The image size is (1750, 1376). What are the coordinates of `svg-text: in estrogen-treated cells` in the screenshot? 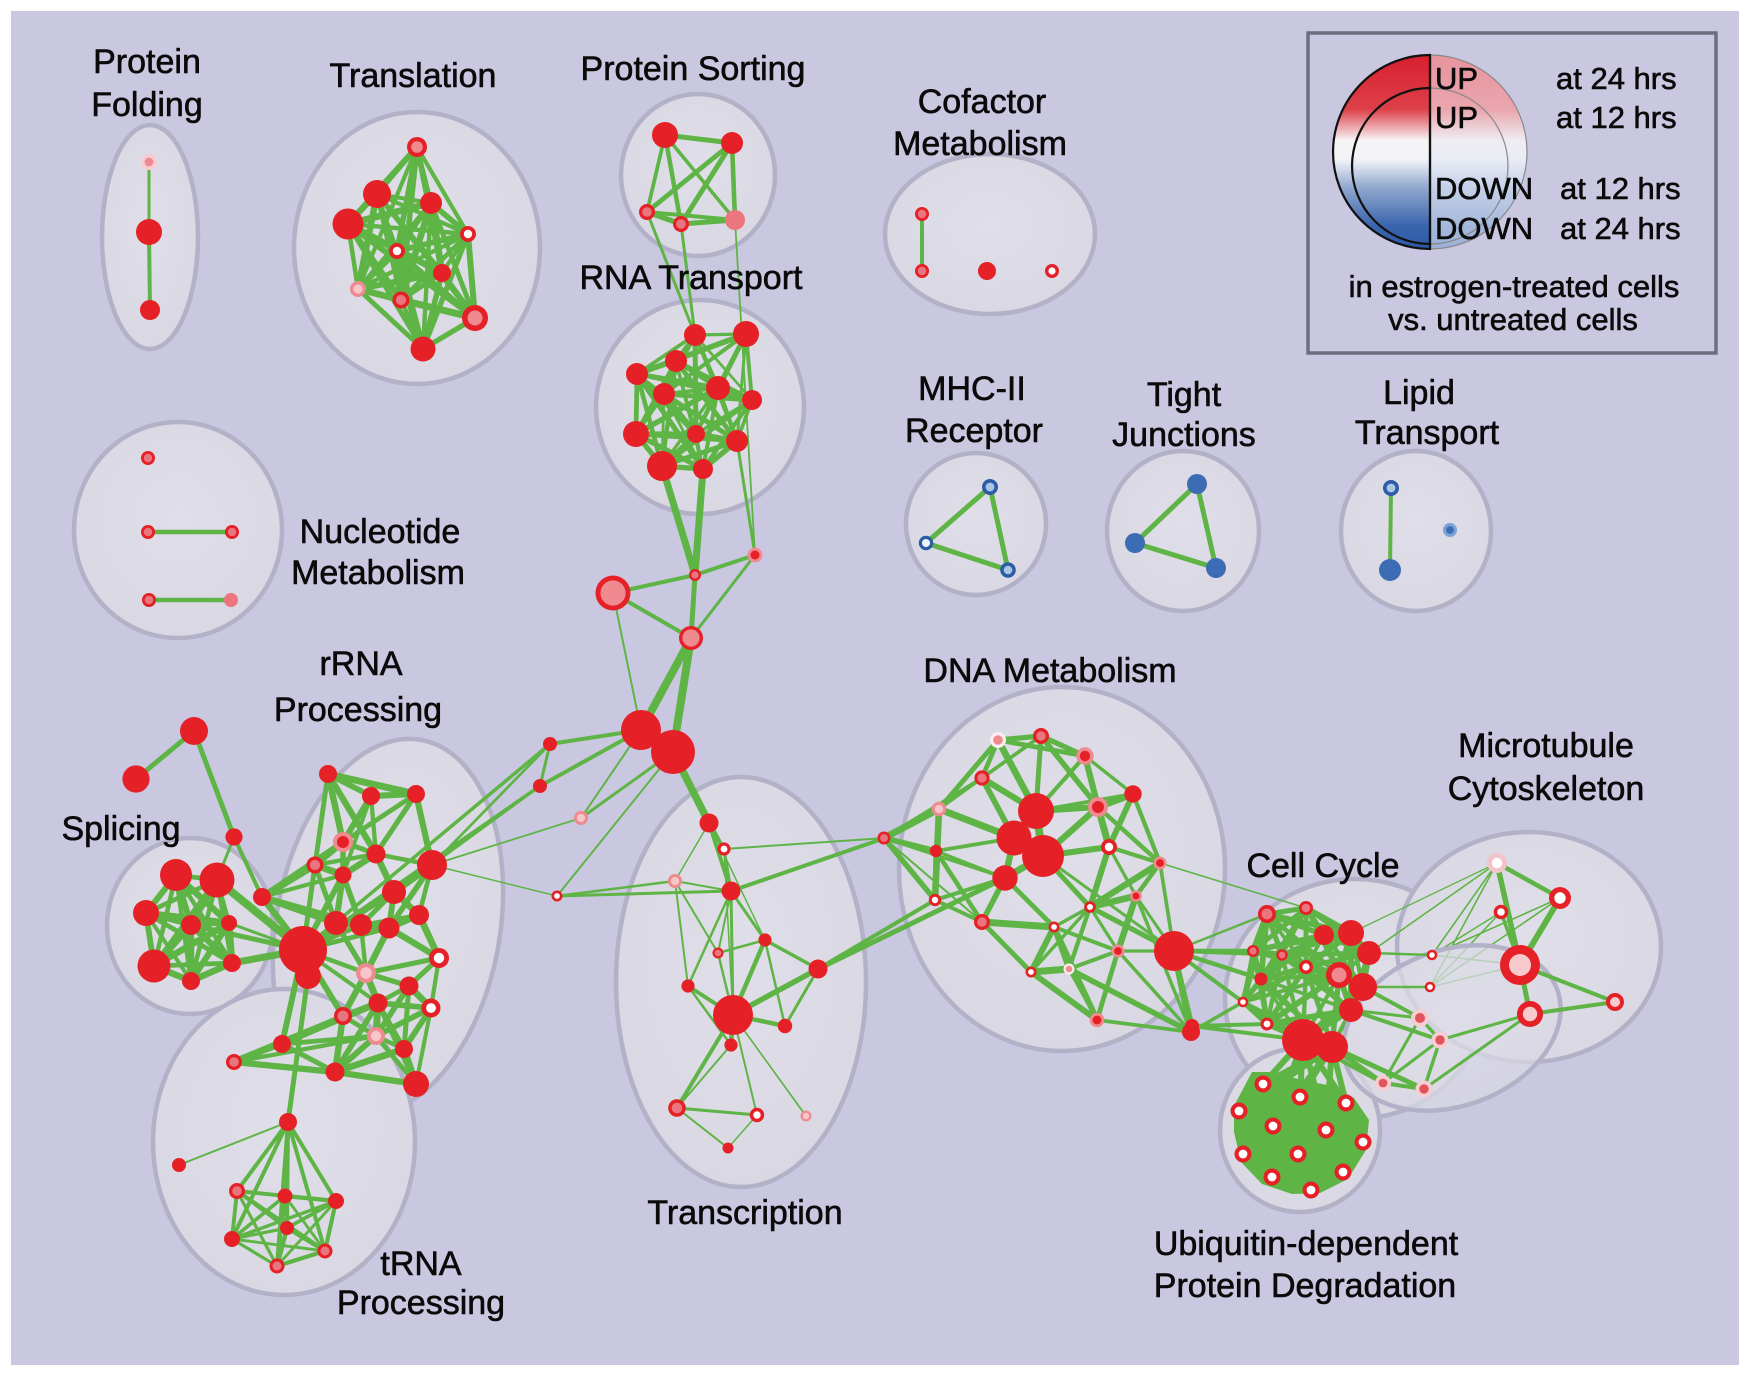 It's located at (1514, 286).